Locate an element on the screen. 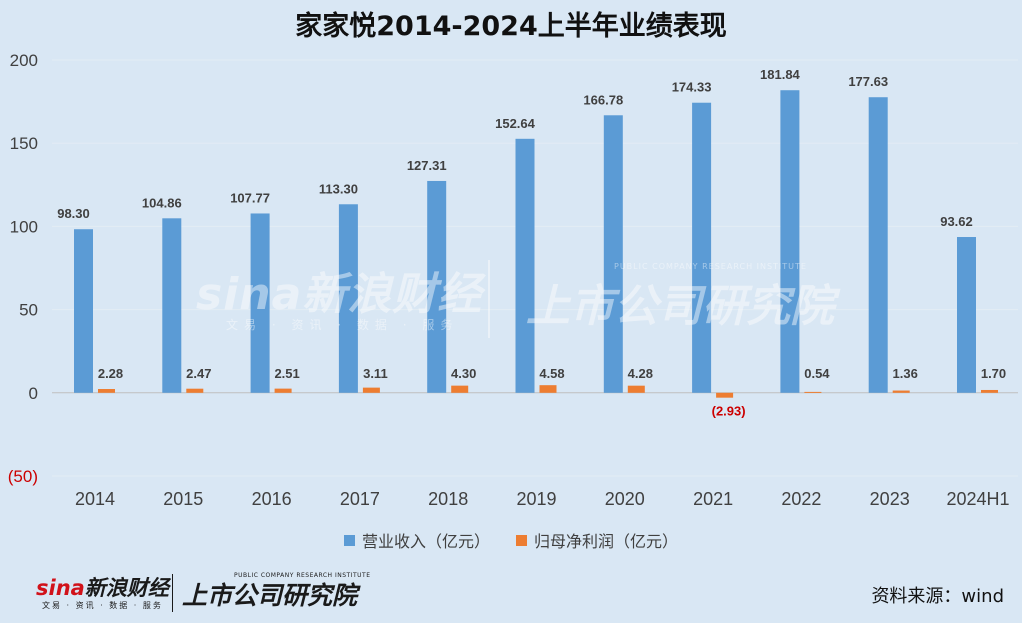 Image resolution: width=1022 pixels, height=623 pixels. data-label-revenue: 152.64 is located at coordinates (515, 123).